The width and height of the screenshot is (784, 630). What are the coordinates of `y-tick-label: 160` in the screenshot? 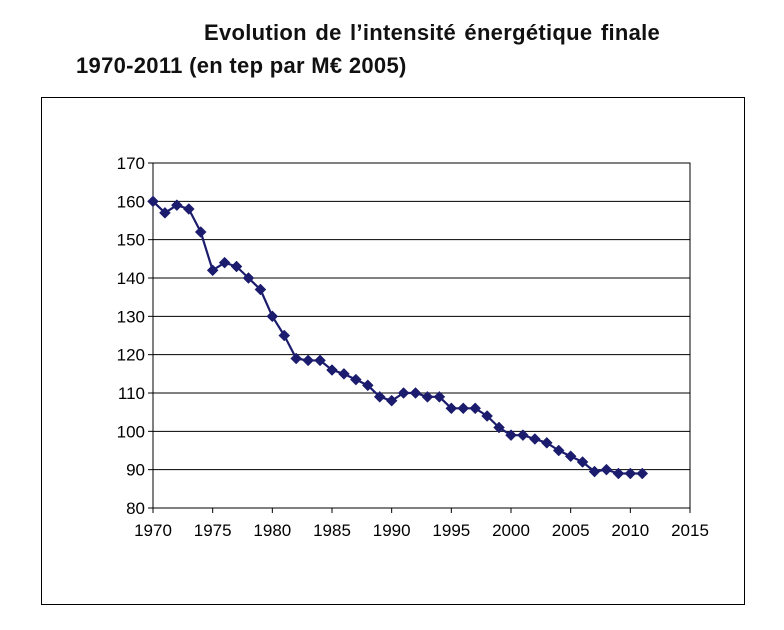 It's located at (131, 201).